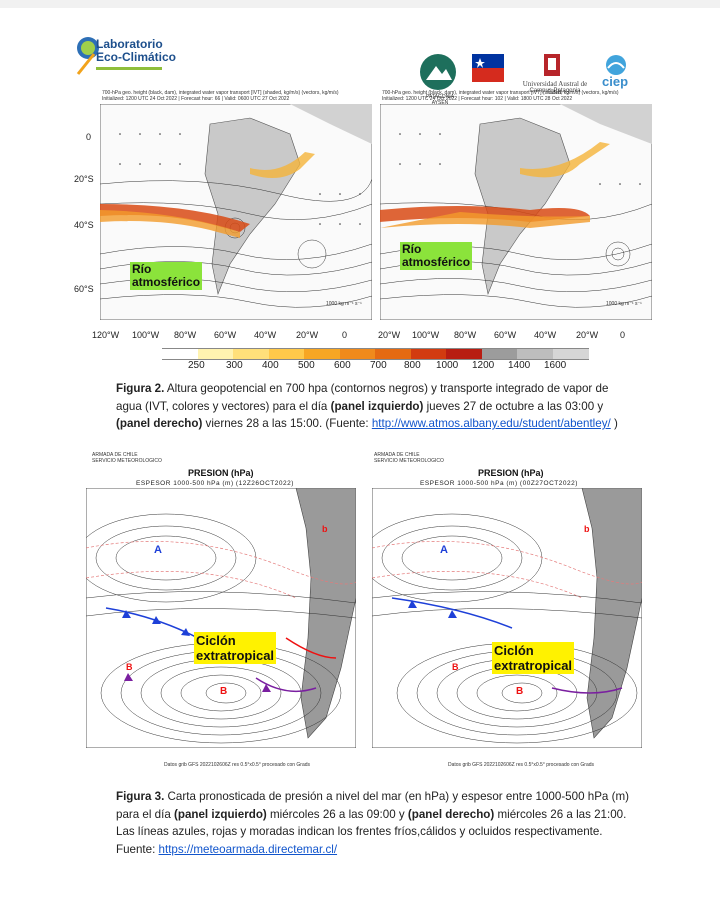  Describe the element at coordinates (265, 335) in the screenshot. I see `fig2-left-lon-label: 40°W` at that location.